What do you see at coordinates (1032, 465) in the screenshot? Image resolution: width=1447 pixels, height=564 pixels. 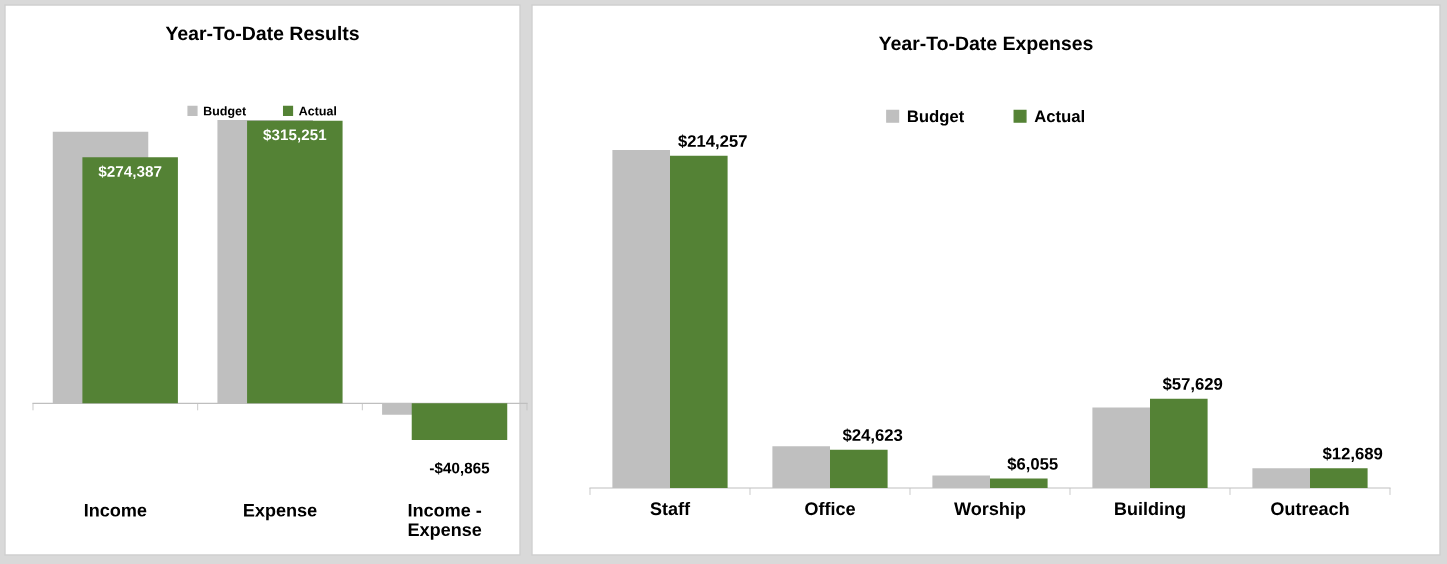 I see `data-label: $6,055` at bounding box center [1032, 465].